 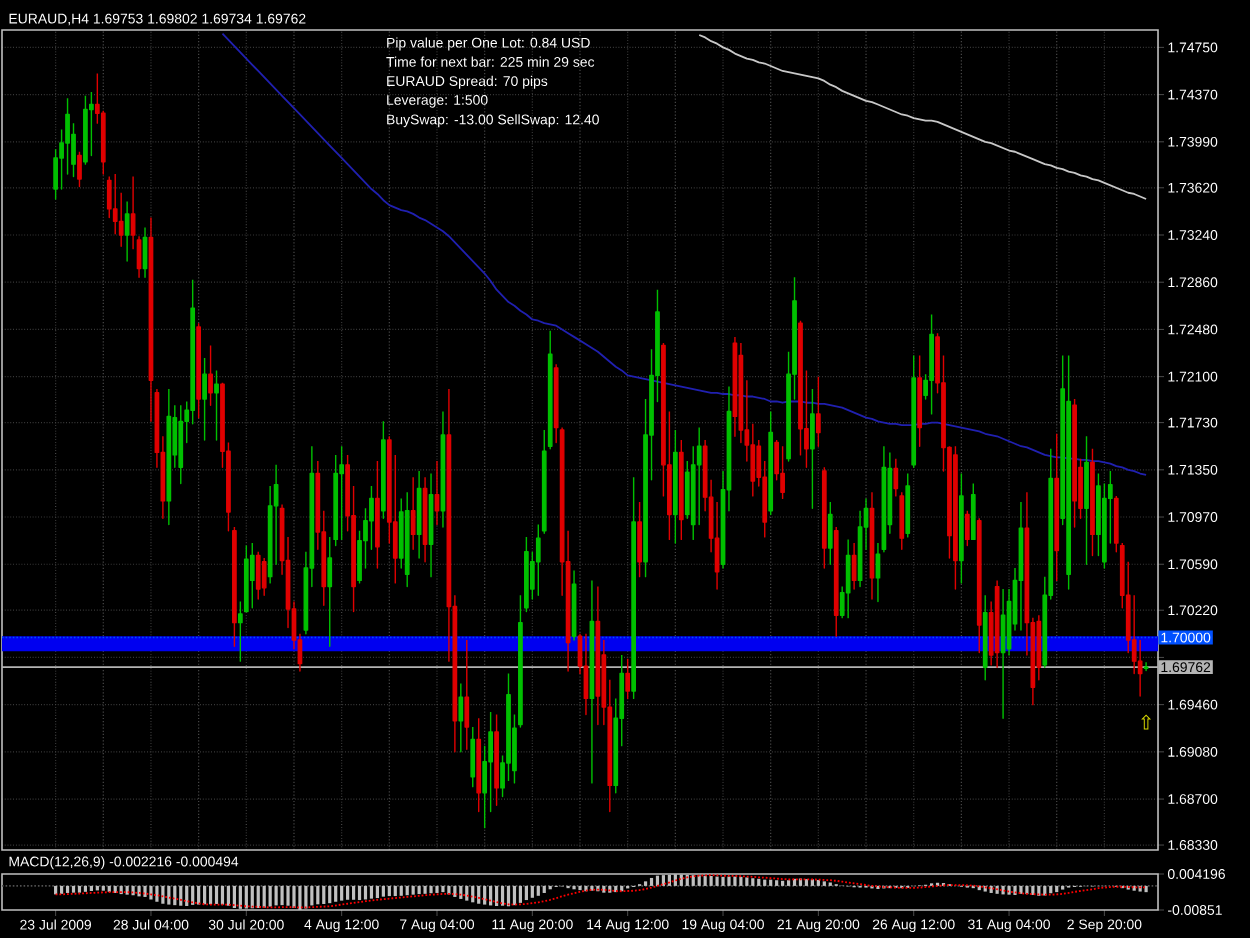 I want to click on annotation: ⇧, so click(x=1146, y=722).